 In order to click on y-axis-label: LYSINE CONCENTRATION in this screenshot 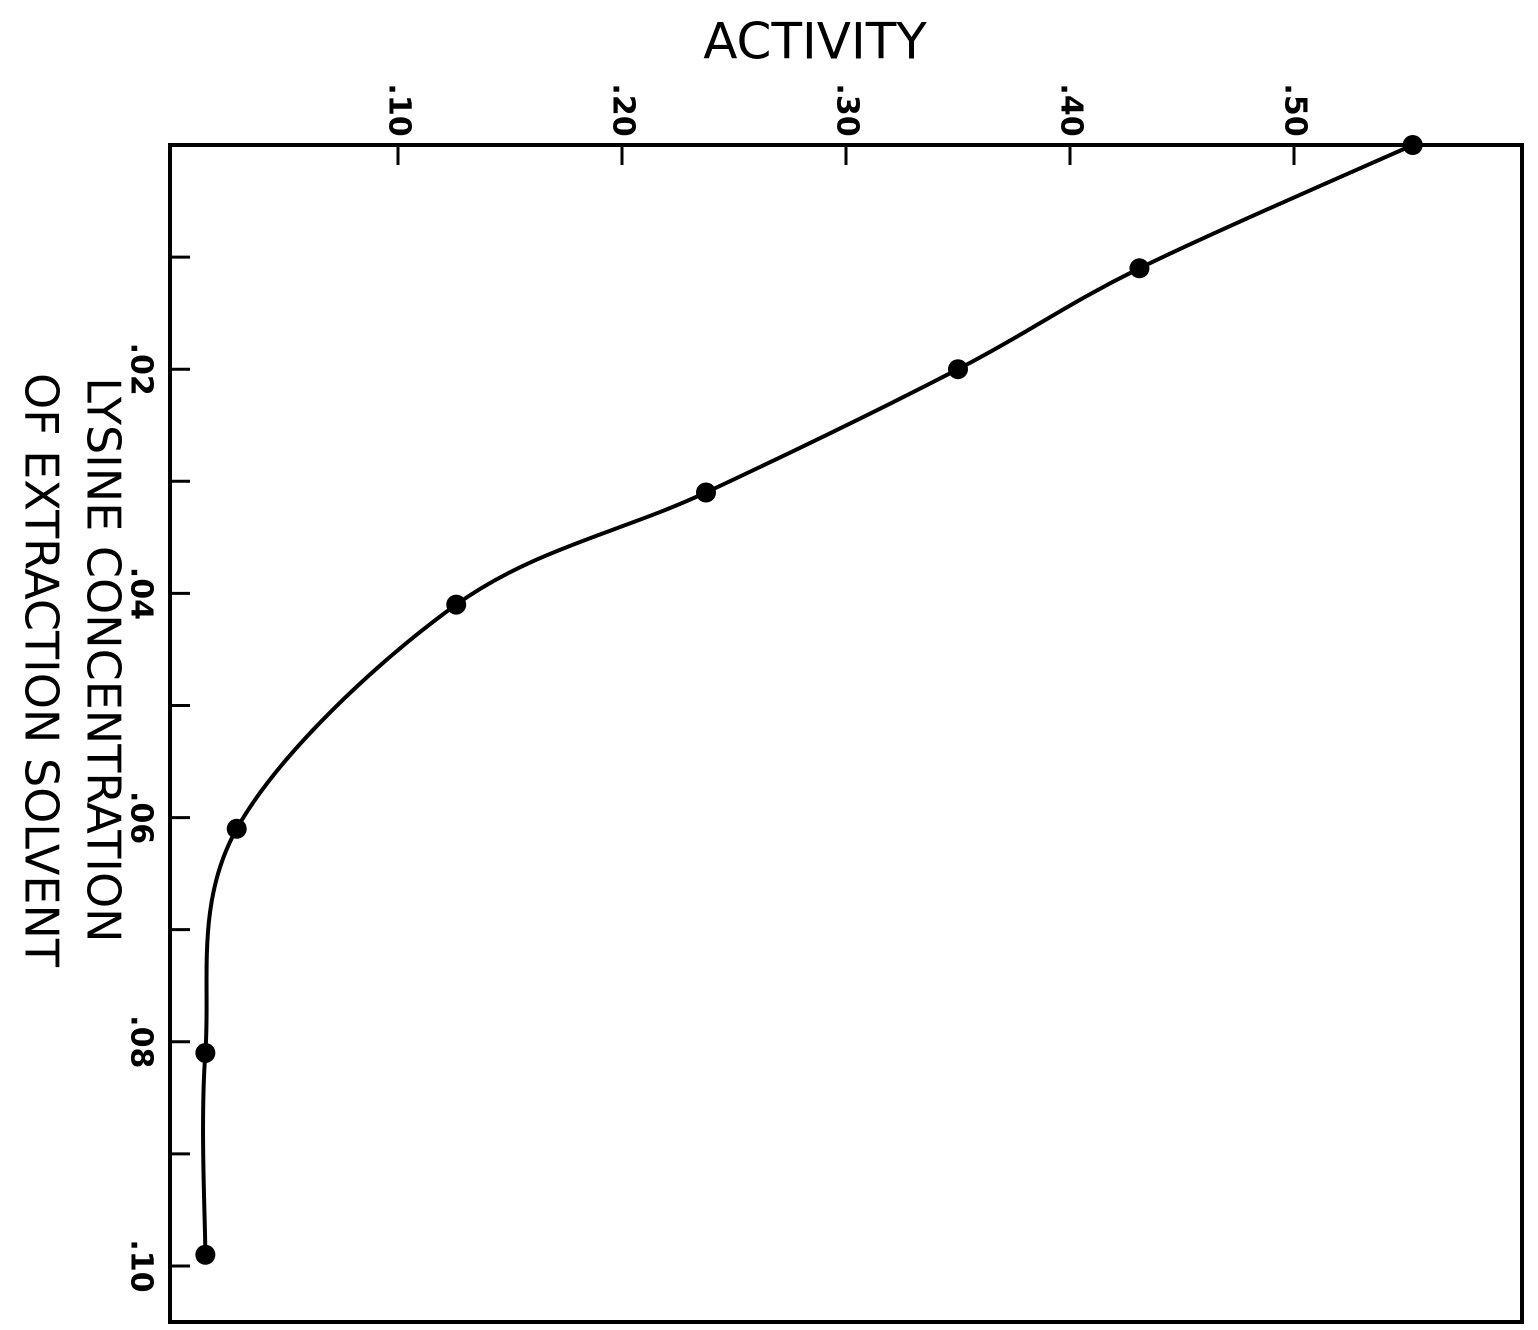, I will do `click(104, 659)`.